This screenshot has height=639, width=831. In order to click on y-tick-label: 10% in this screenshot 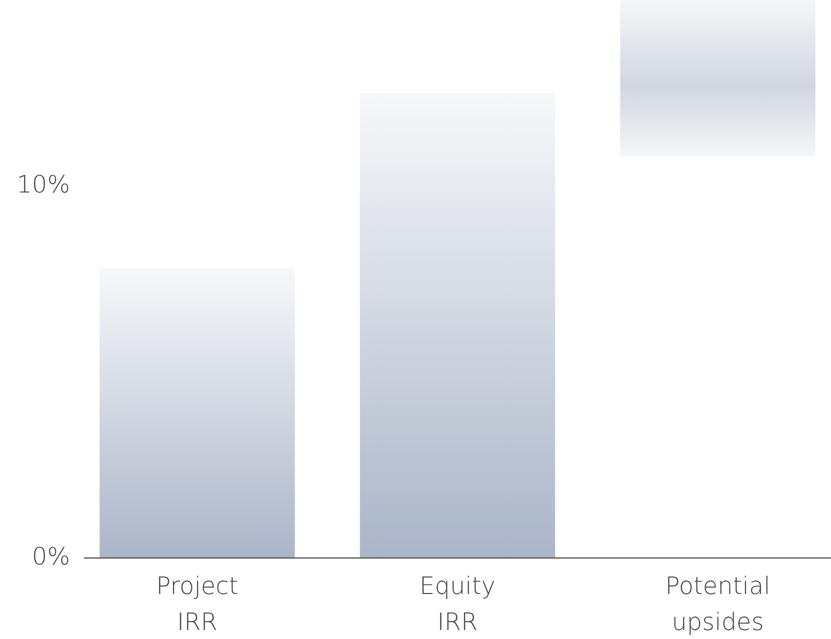, I will do `click(43, 184)`.